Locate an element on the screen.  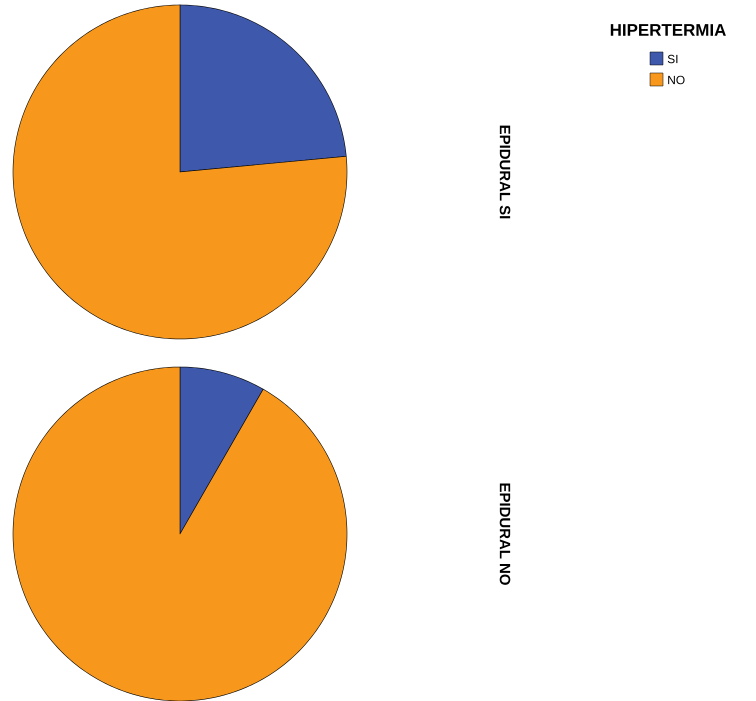
legend-label: SI is located at coordinates (673, 59).